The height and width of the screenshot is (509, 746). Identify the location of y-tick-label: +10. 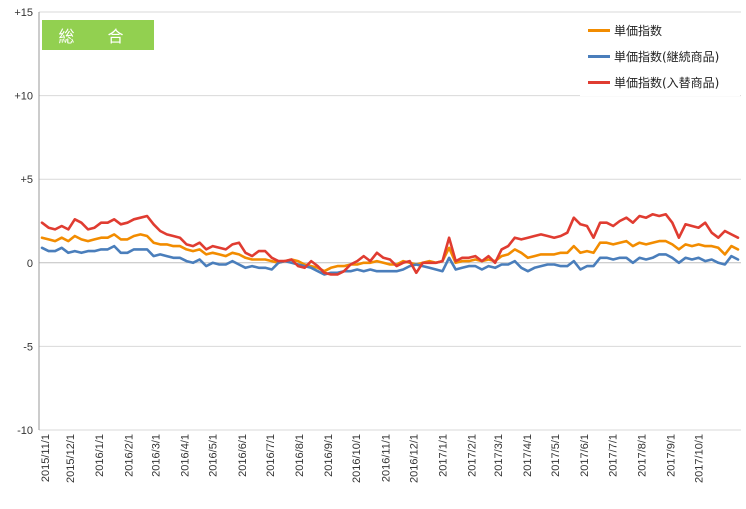
(23, 97).